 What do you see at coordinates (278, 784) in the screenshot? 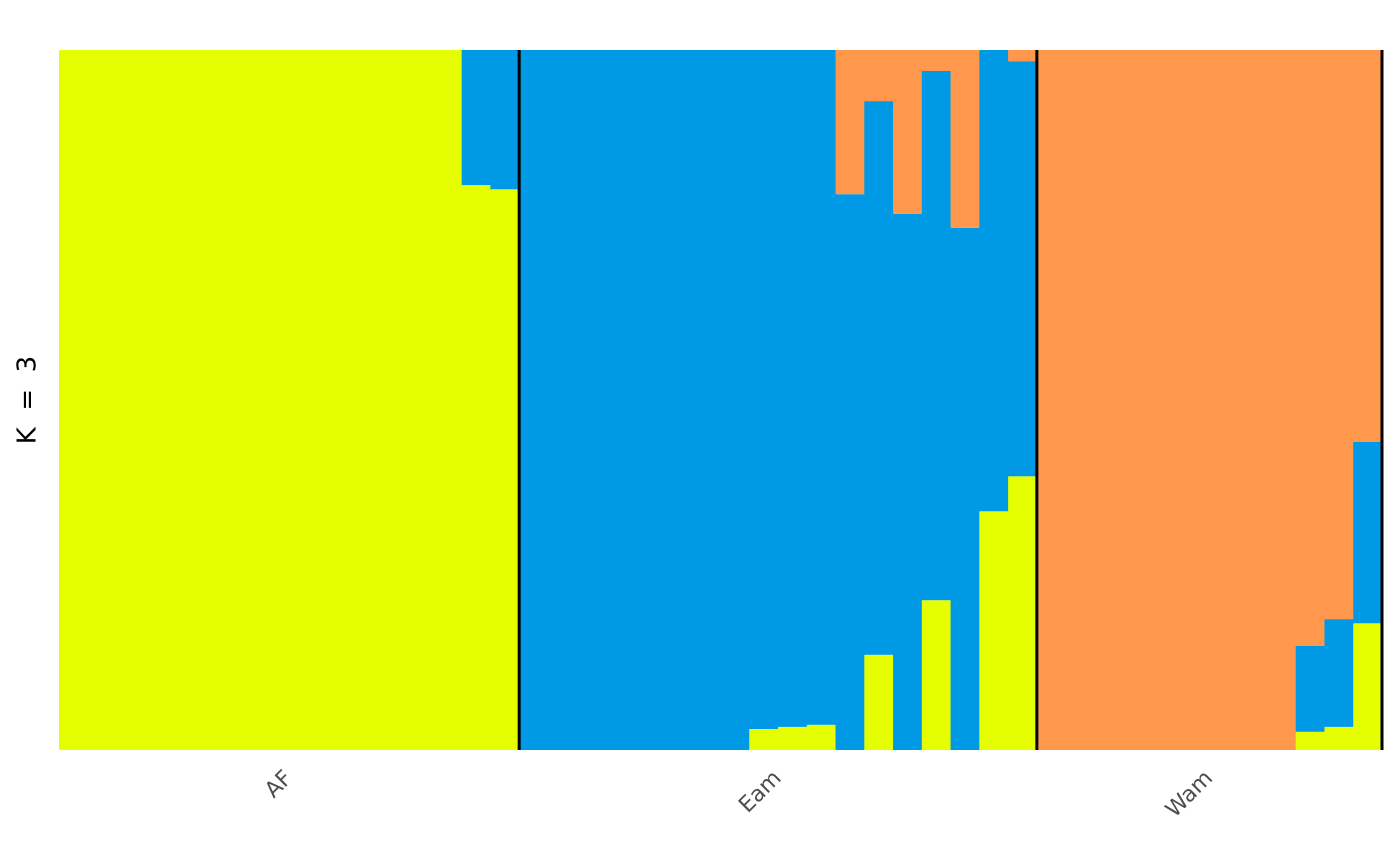
I see `group-label: AF` at bounding box center [278, 784].